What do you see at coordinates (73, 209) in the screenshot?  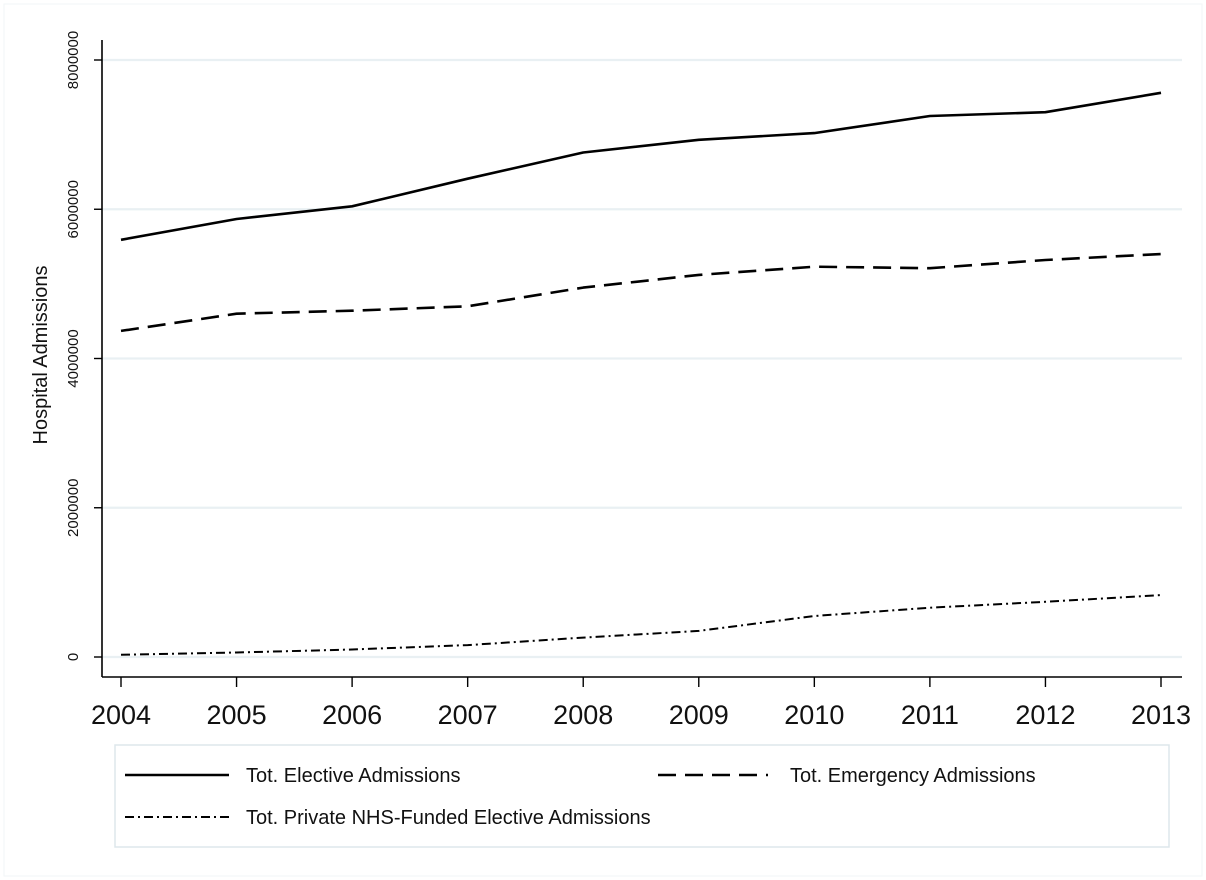 I see `tick-label-y-3: 6000000` at bounding box center [73, 209].